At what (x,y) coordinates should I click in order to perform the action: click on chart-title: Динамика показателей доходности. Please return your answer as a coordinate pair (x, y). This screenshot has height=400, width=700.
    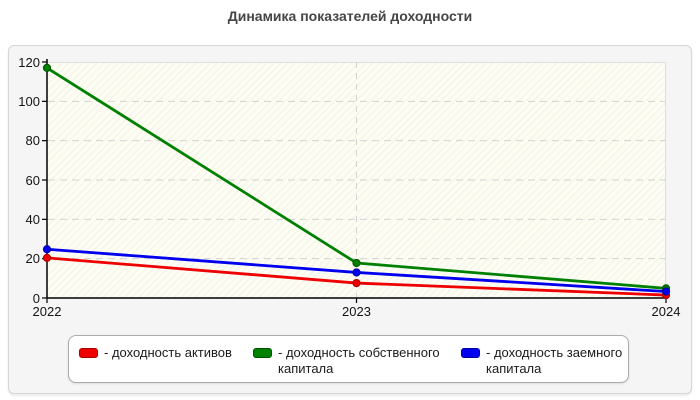
    Looking at the image, I should click on (350, 16).